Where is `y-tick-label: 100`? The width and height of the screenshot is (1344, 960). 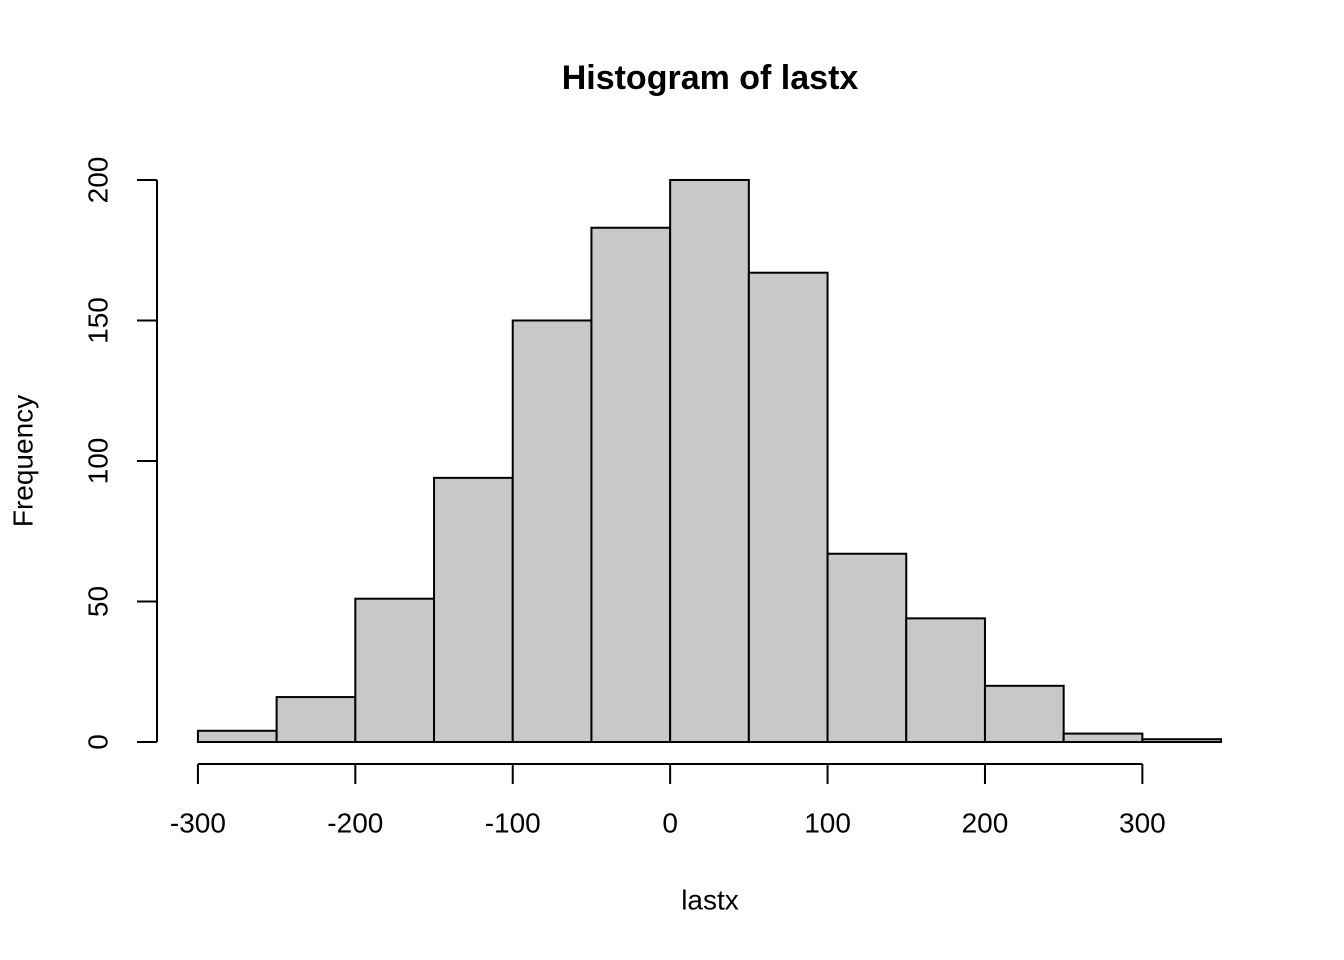
y-tick-label: 100 is located at coordinates (97, 461).